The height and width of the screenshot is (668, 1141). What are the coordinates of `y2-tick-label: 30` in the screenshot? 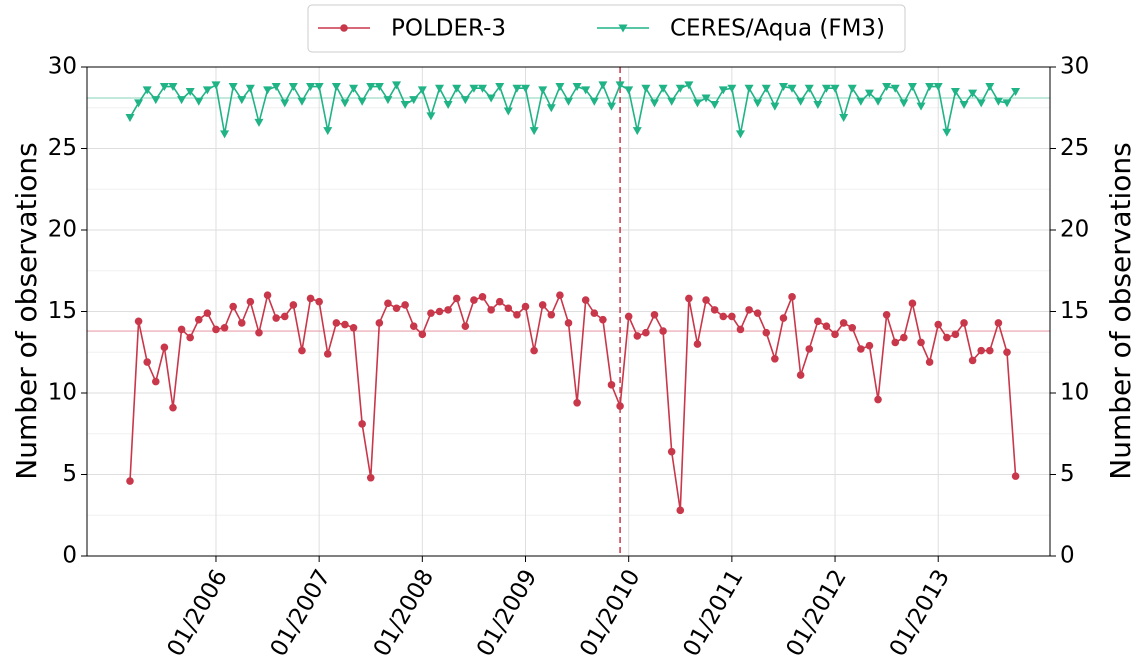 It's located at (1074, 67).